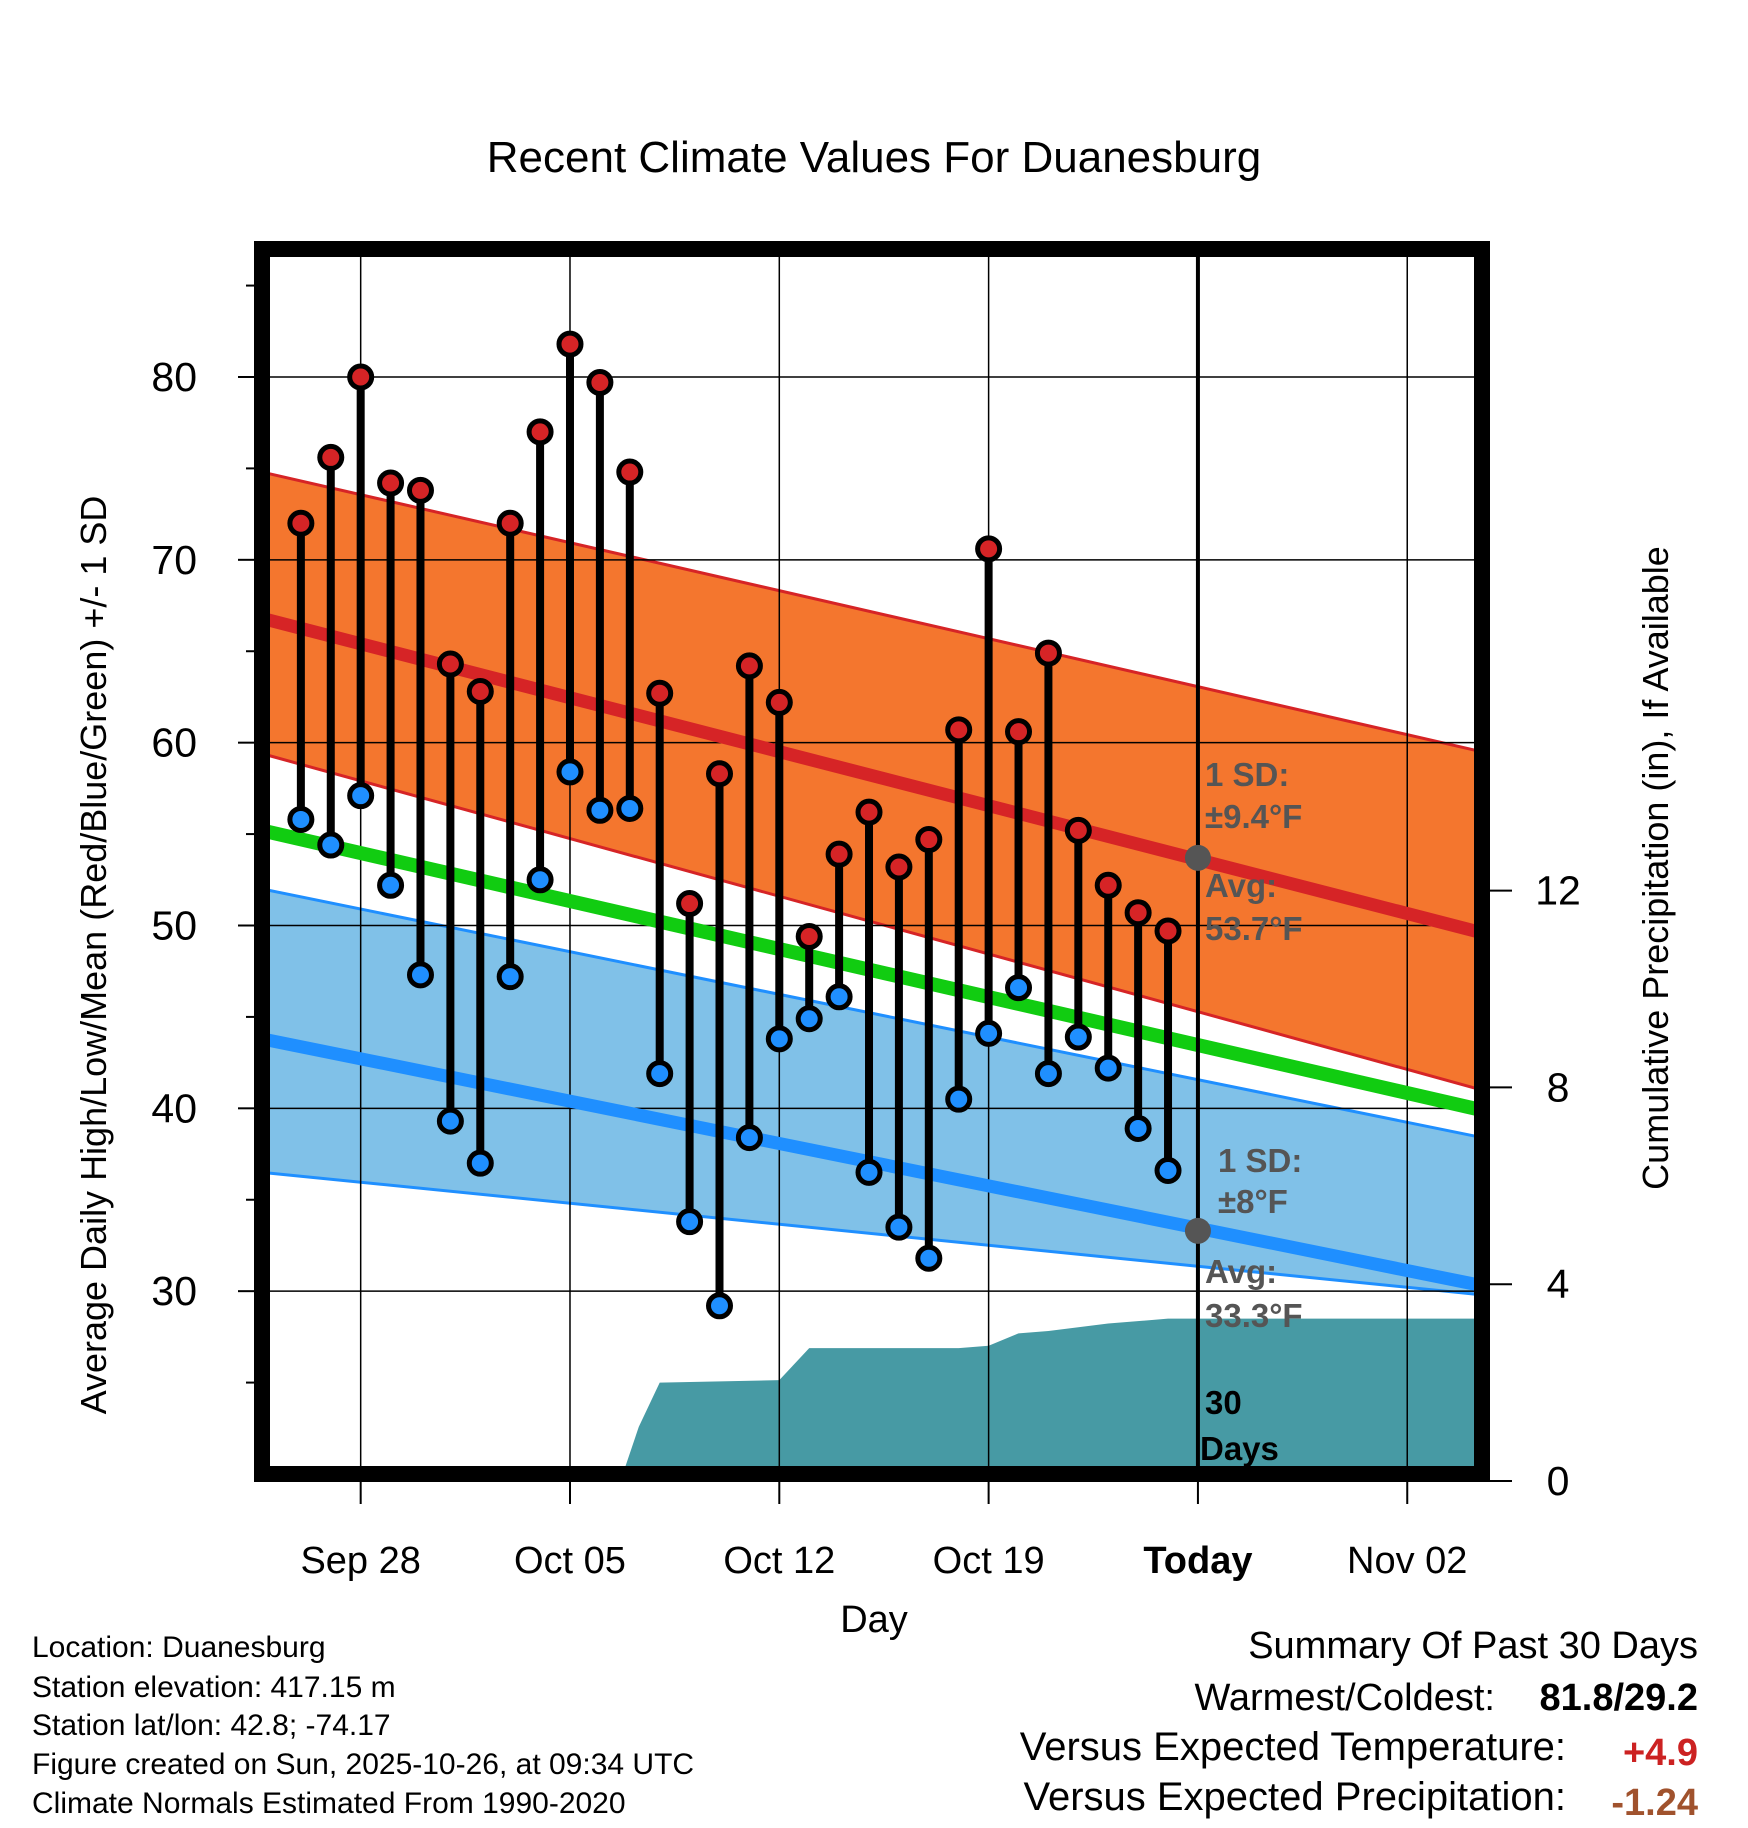 This screenshot has height=1828, width=1748. I want to click on chart-title: Recent Climate Values For Duanesburg, so click(874, 157).